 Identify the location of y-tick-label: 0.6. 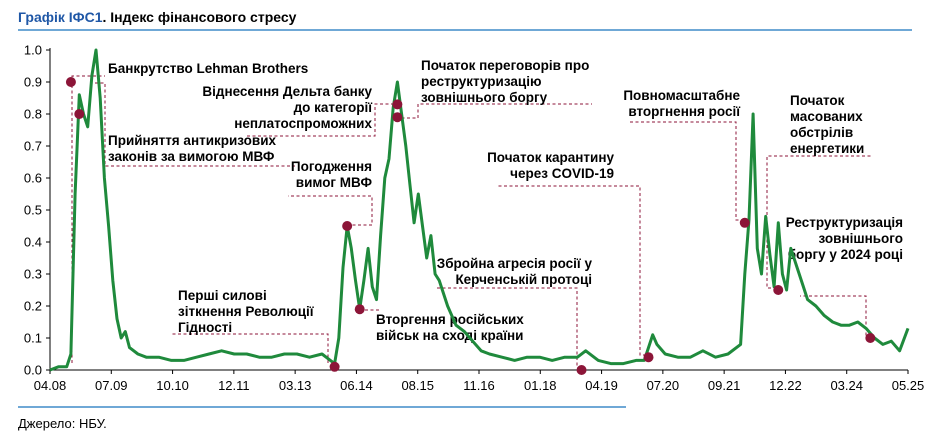
(33, 178).